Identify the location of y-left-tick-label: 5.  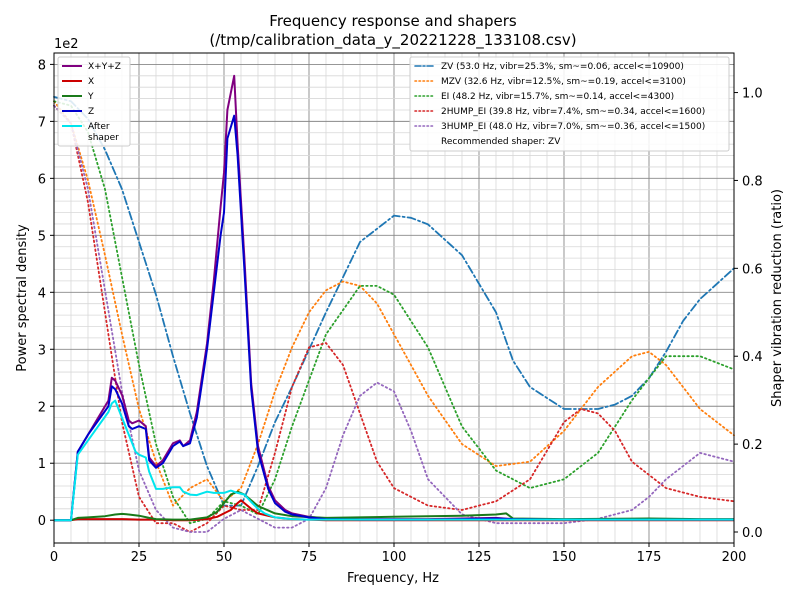
(42, 236).